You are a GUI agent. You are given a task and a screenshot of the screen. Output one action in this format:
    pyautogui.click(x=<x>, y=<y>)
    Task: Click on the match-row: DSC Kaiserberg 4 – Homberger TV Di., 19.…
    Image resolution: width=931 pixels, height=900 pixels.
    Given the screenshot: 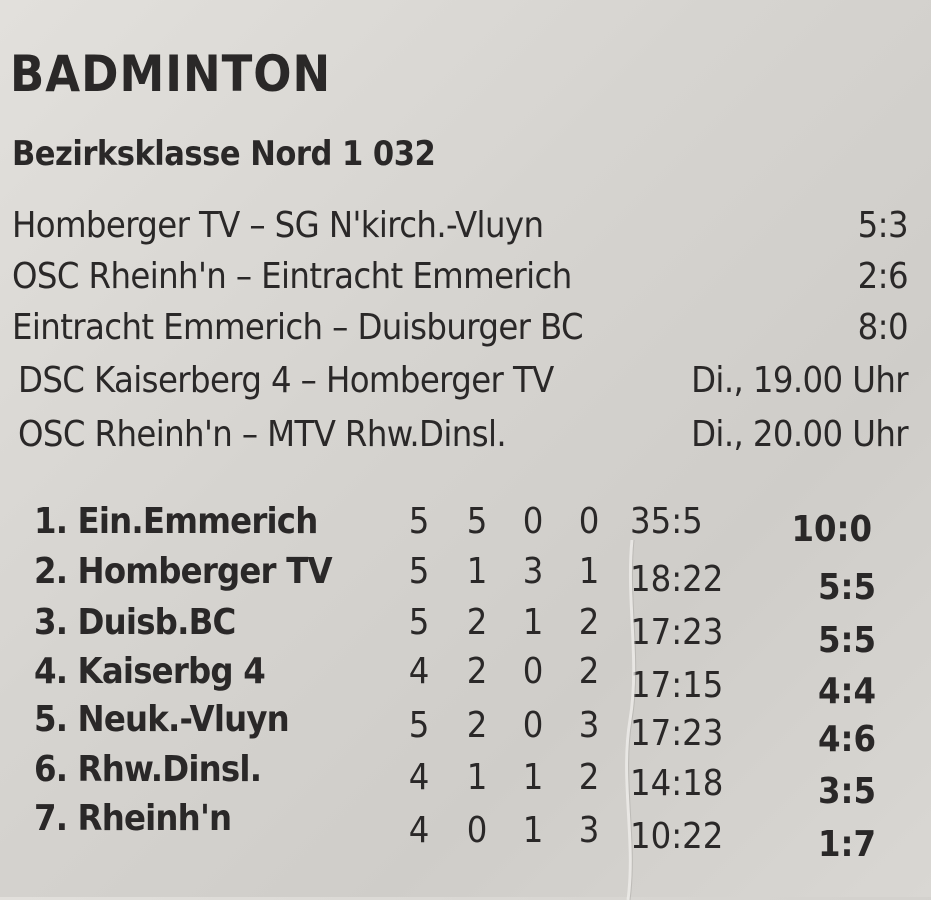 What is the action you would take?
    pyautogui.click(x=466, y=381)
    